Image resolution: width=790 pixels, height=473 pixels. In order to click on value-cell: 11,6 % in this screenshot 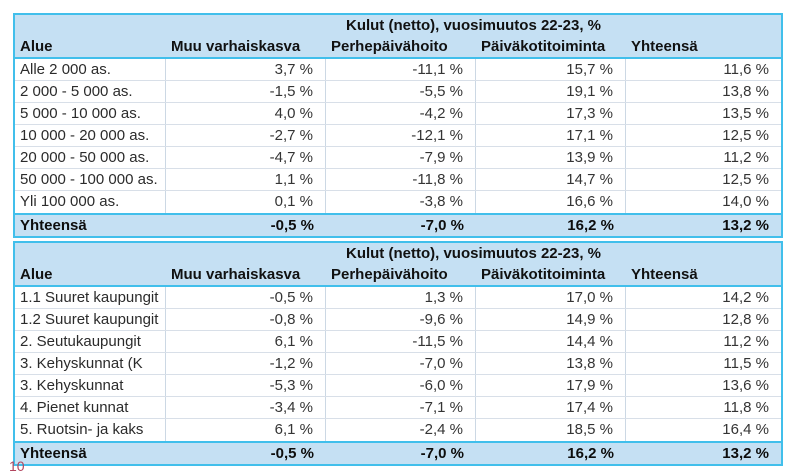, I will do `click(746, 69)`.